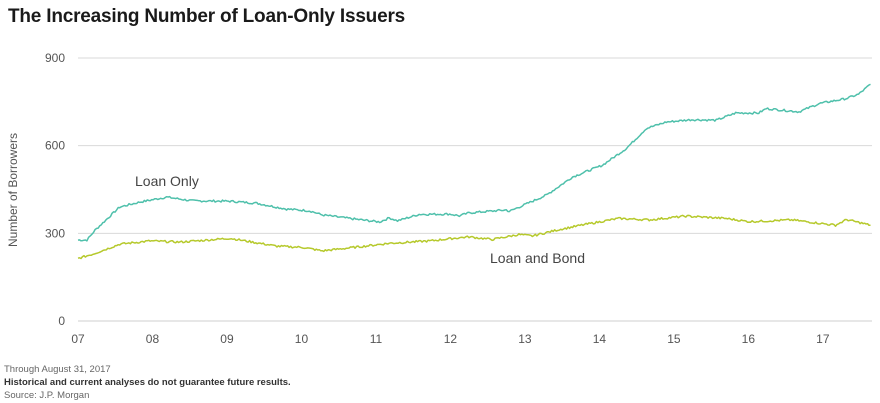  I want to click on x-tick-label: 14, so click(600, 339).